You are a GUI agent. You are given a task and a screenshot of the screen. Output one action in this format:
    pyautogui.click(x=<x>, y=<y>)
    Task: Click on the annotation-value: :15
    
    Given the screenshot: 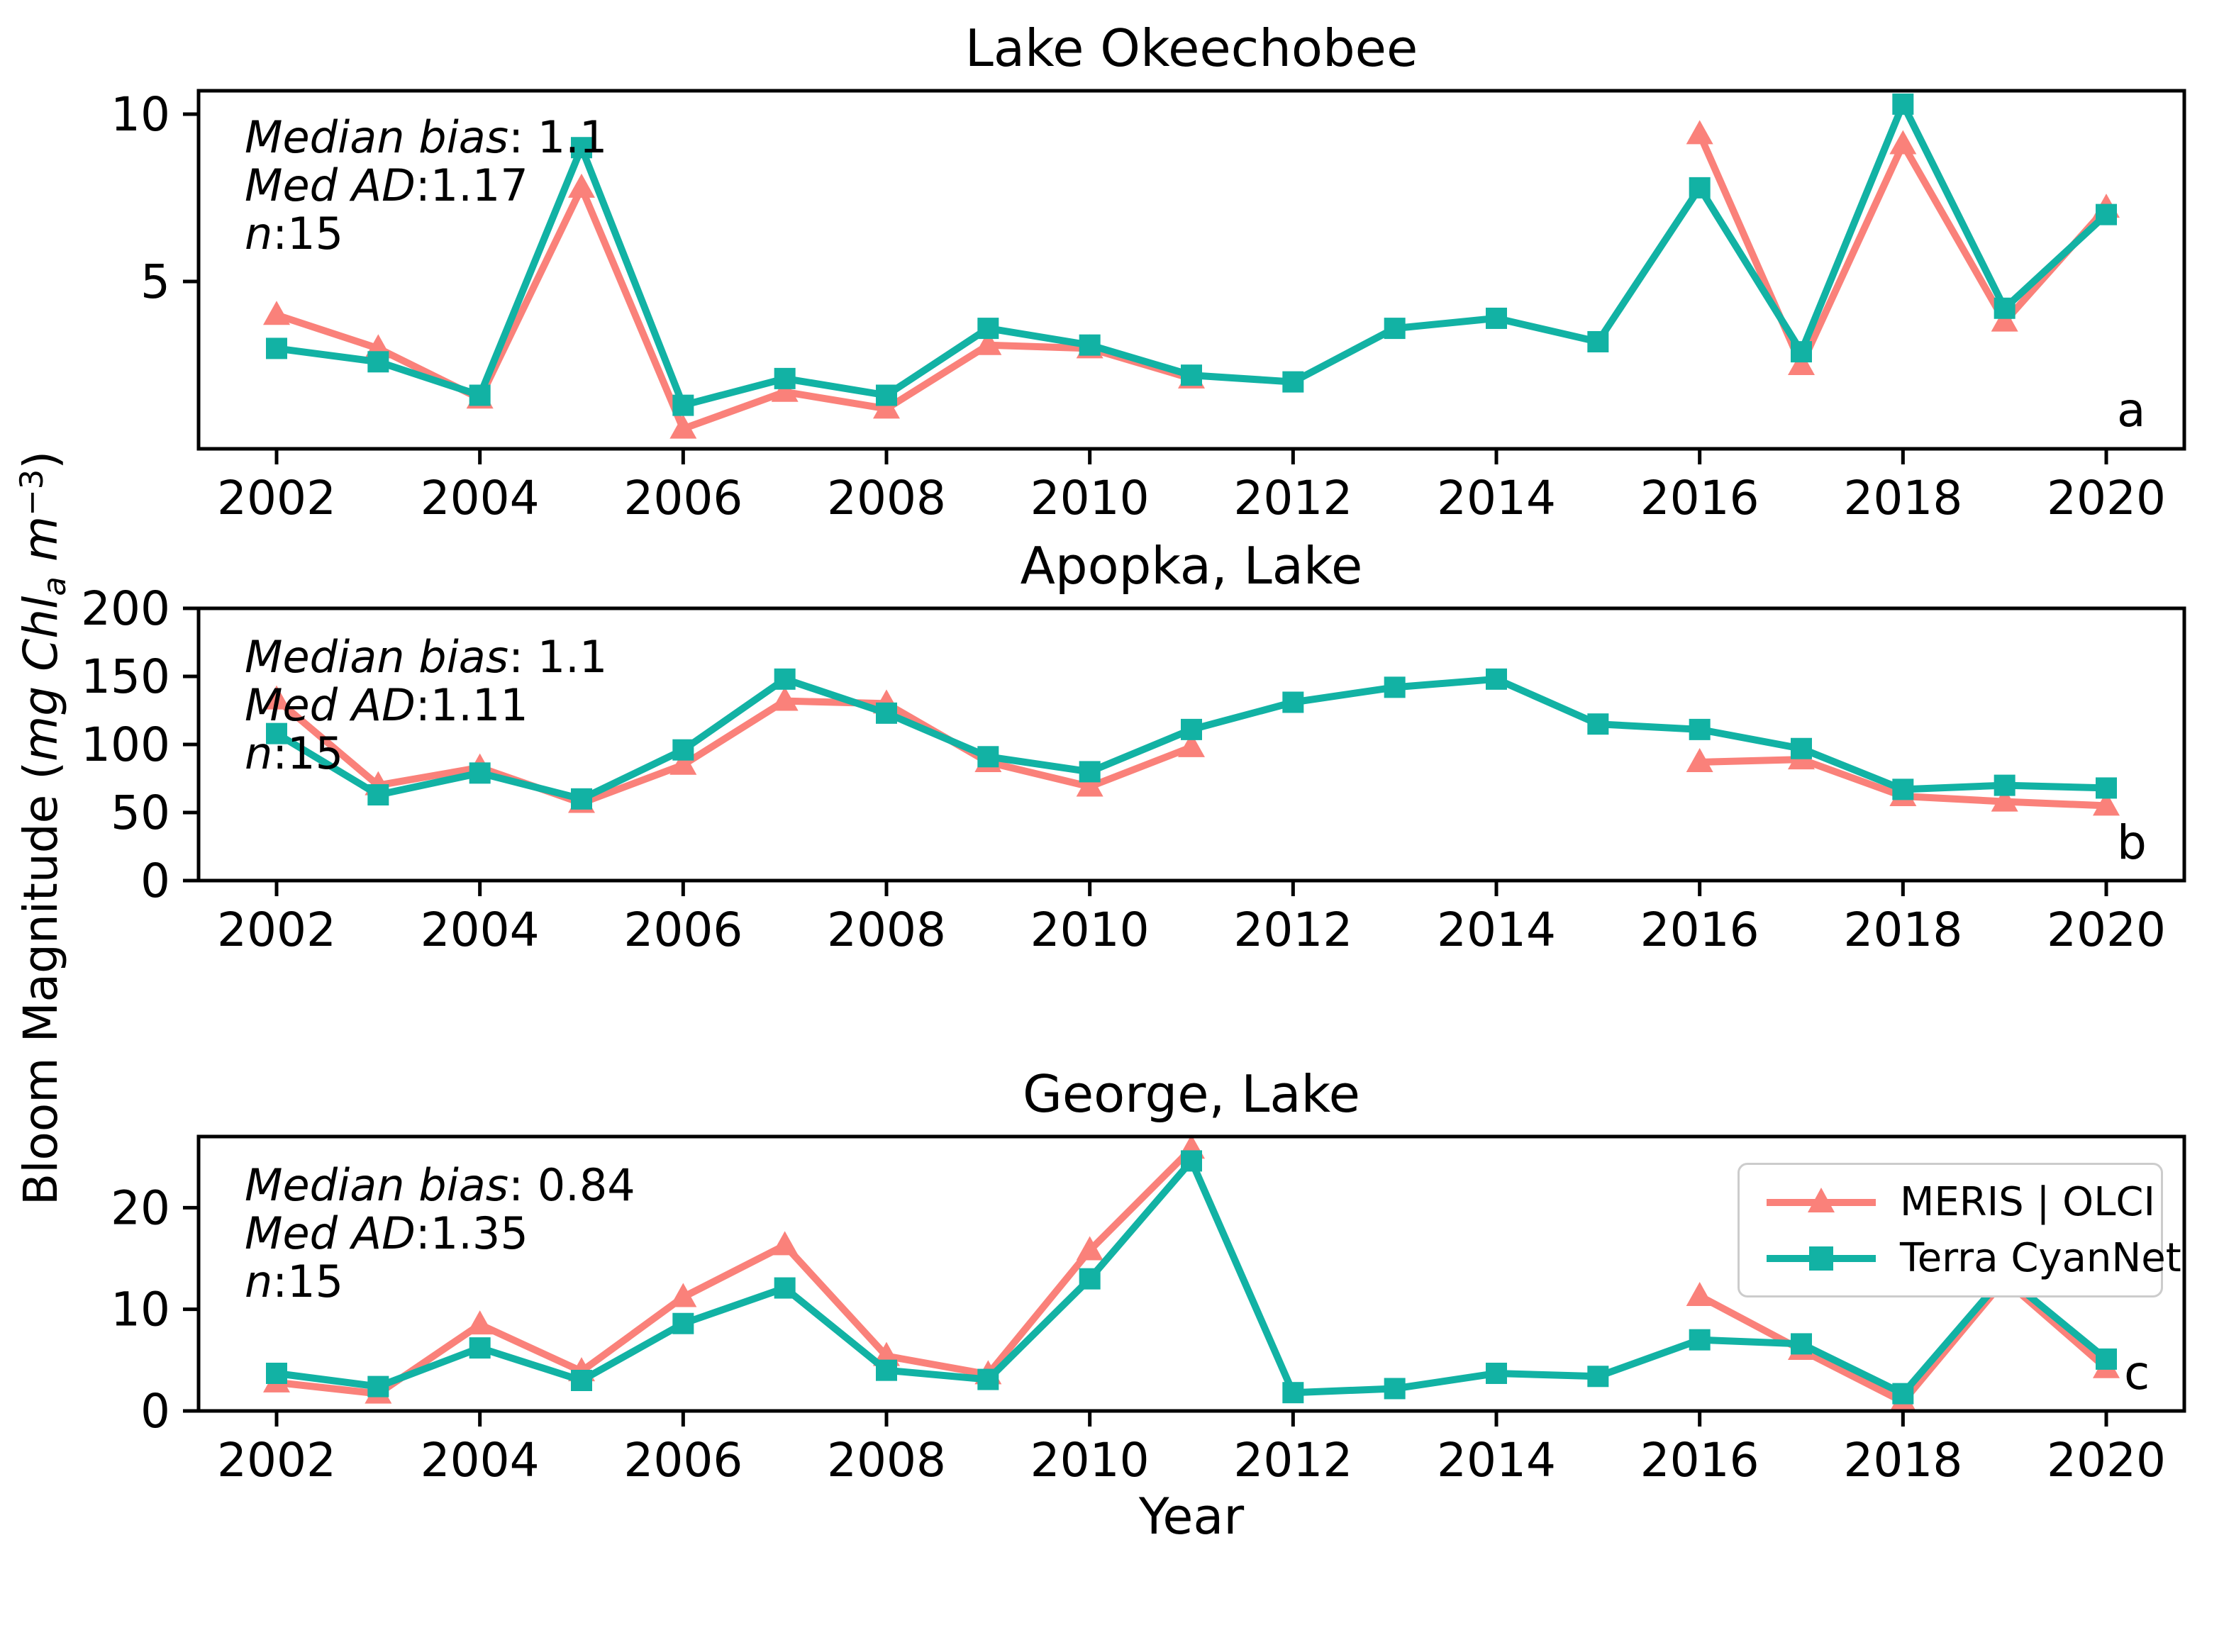 What is the action you would take?
    pyautogui.click(x=308, y=753)
    